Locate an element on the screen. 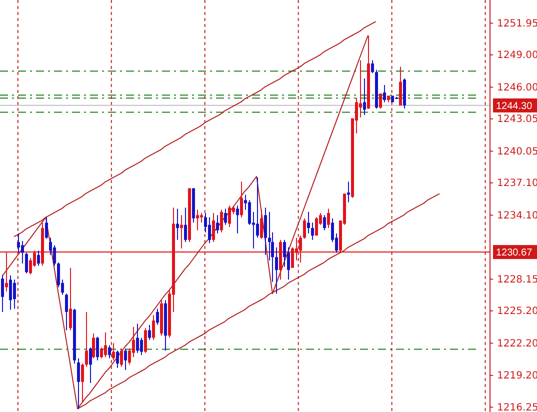 The width and height of the screenshot is (537, 412). ref-line-label: 1230.67 is located at coordinates (514, 253).